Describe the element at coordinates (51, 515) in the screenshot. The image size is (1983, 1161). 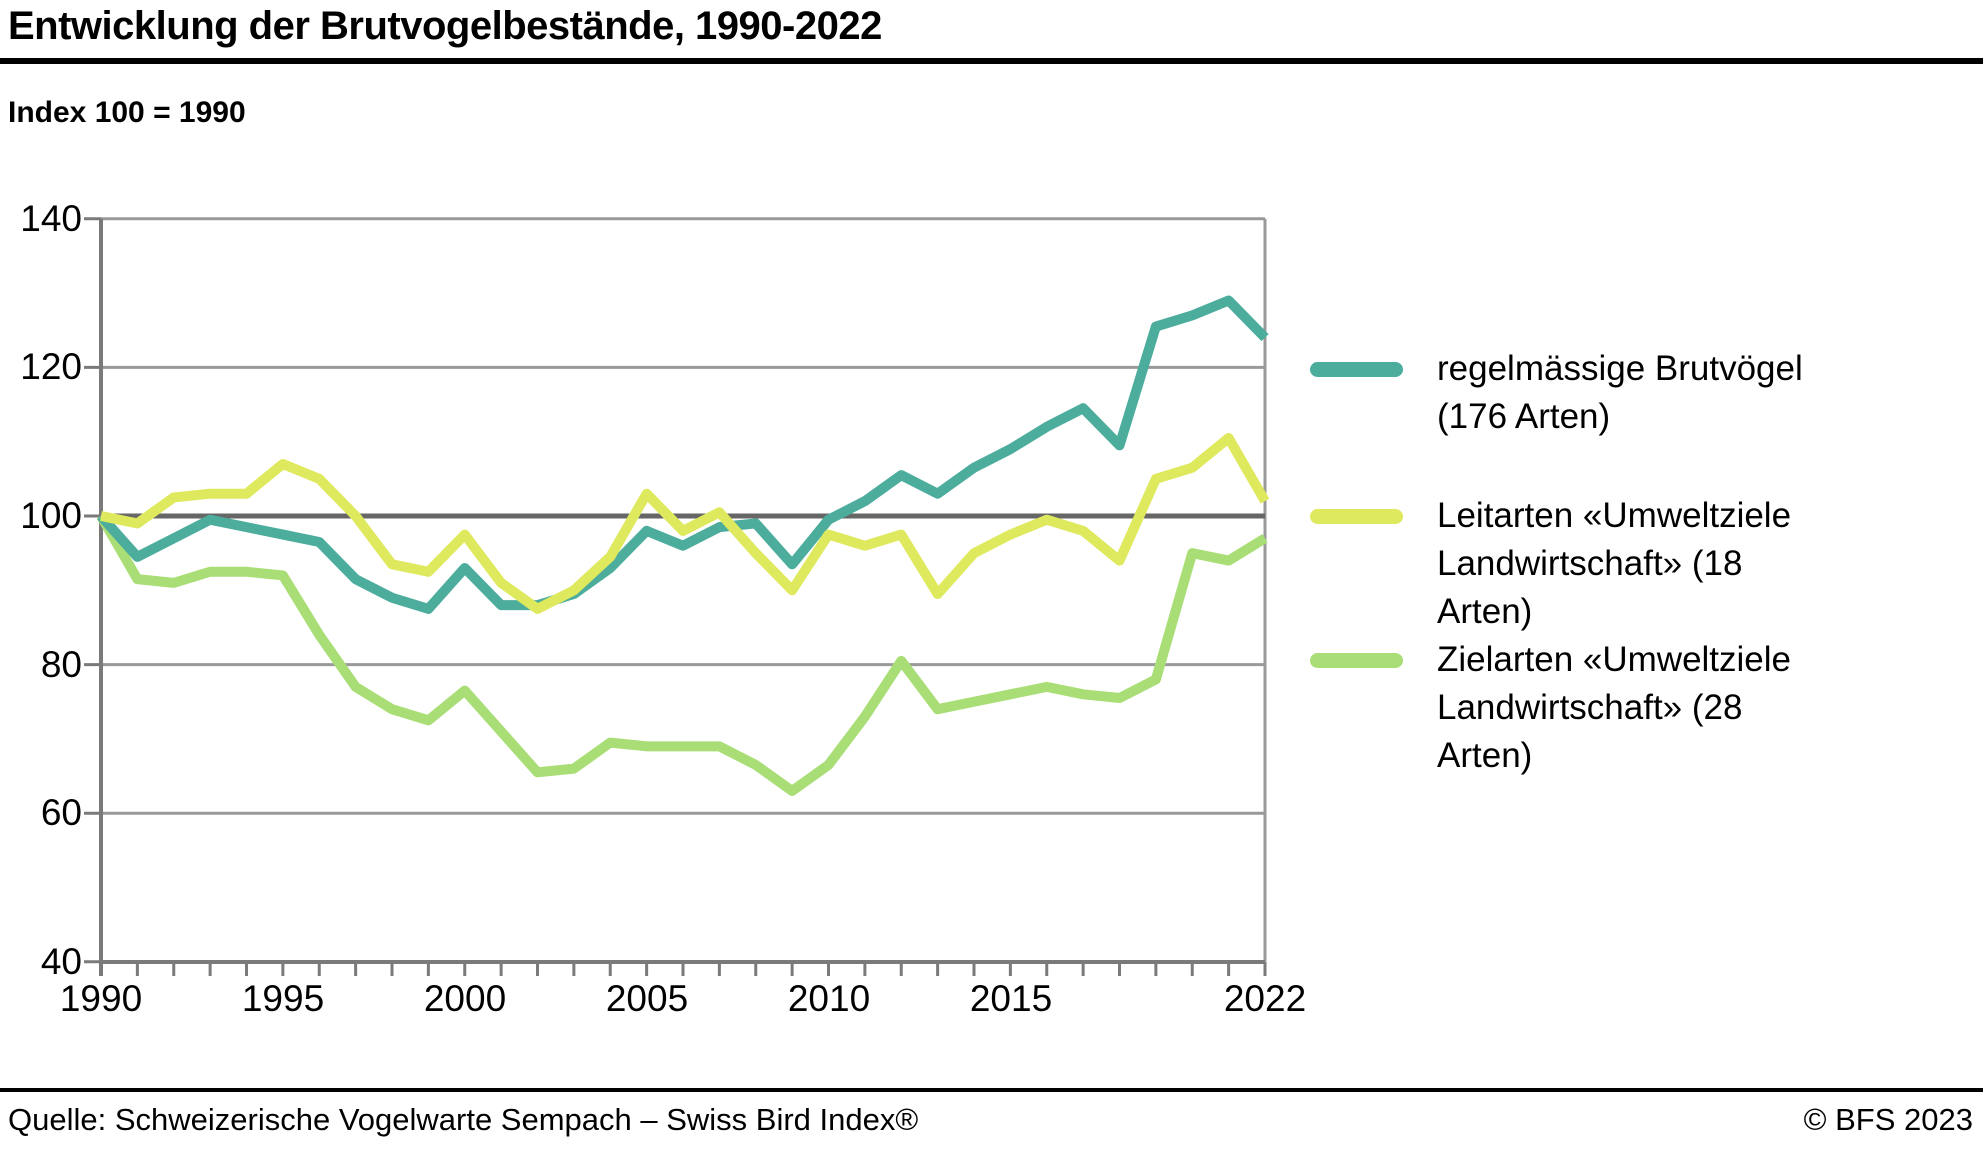
I see `y-tick-label-100: 100` at that location.